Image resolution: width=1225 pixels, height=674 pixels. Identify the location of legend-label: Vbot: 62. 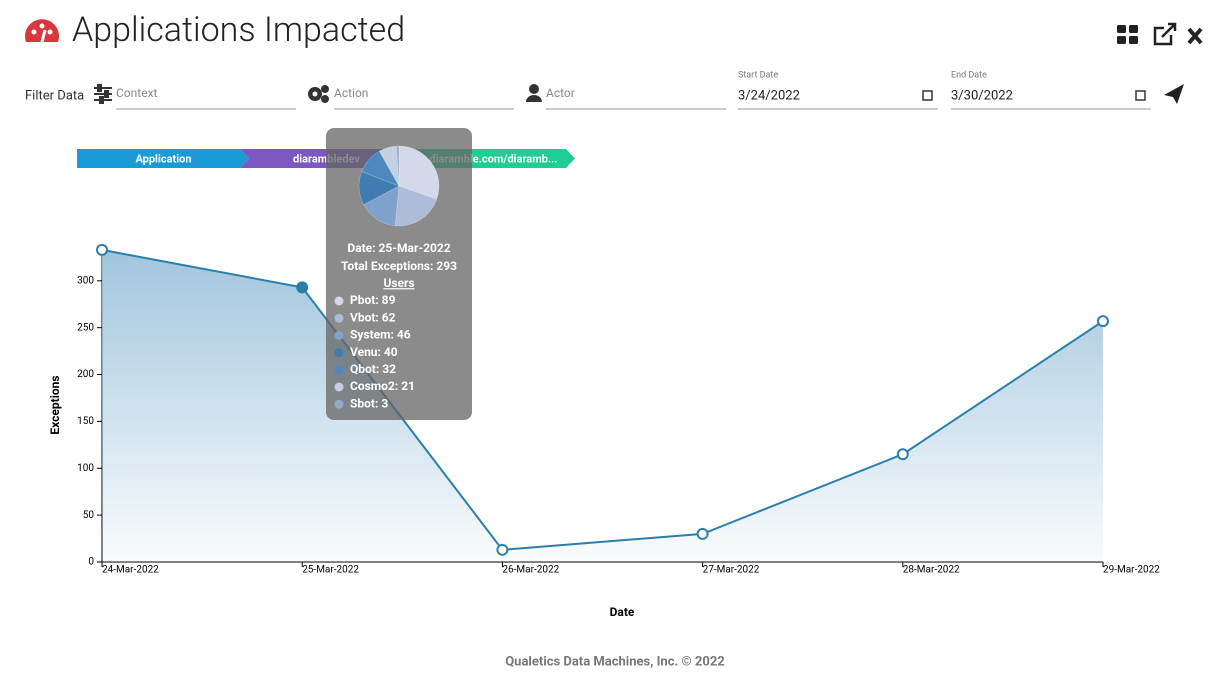
(373, 317).